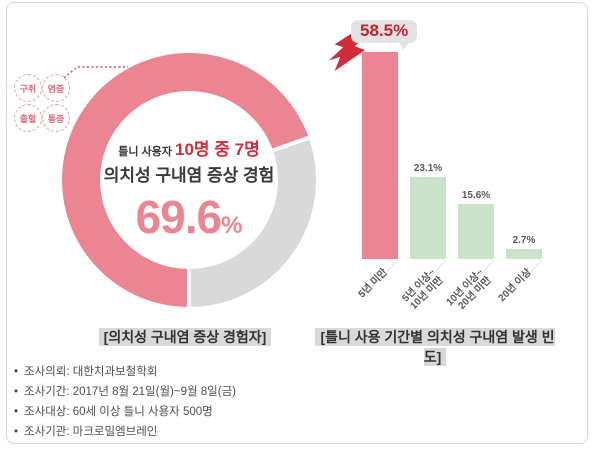 This screenshot has height=452, width=600. Describe the element at coordinates (91, 372) in the screenshot. I see `footnote-text: 조사의뢰: 대한치과보철학회` at that location.